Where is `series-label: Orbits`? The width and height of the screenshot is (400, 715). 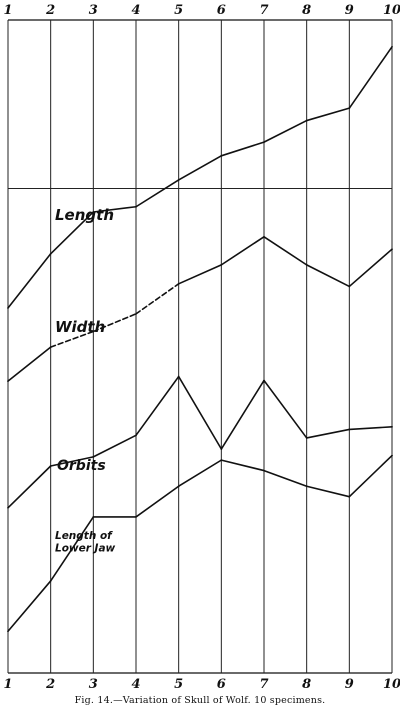
series-label: Orbits is located at coordinates (81, 466).